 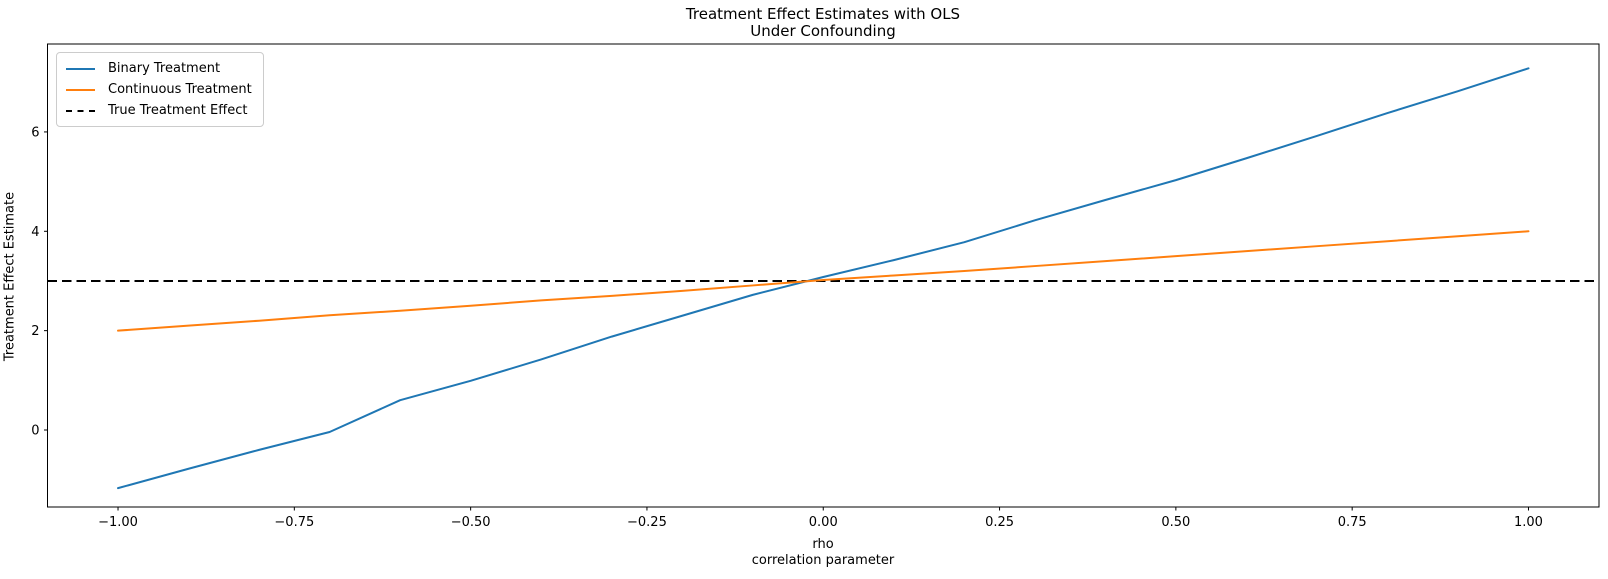 I want to click on x-tick-label: −0.25, so click(x=647, y=522).